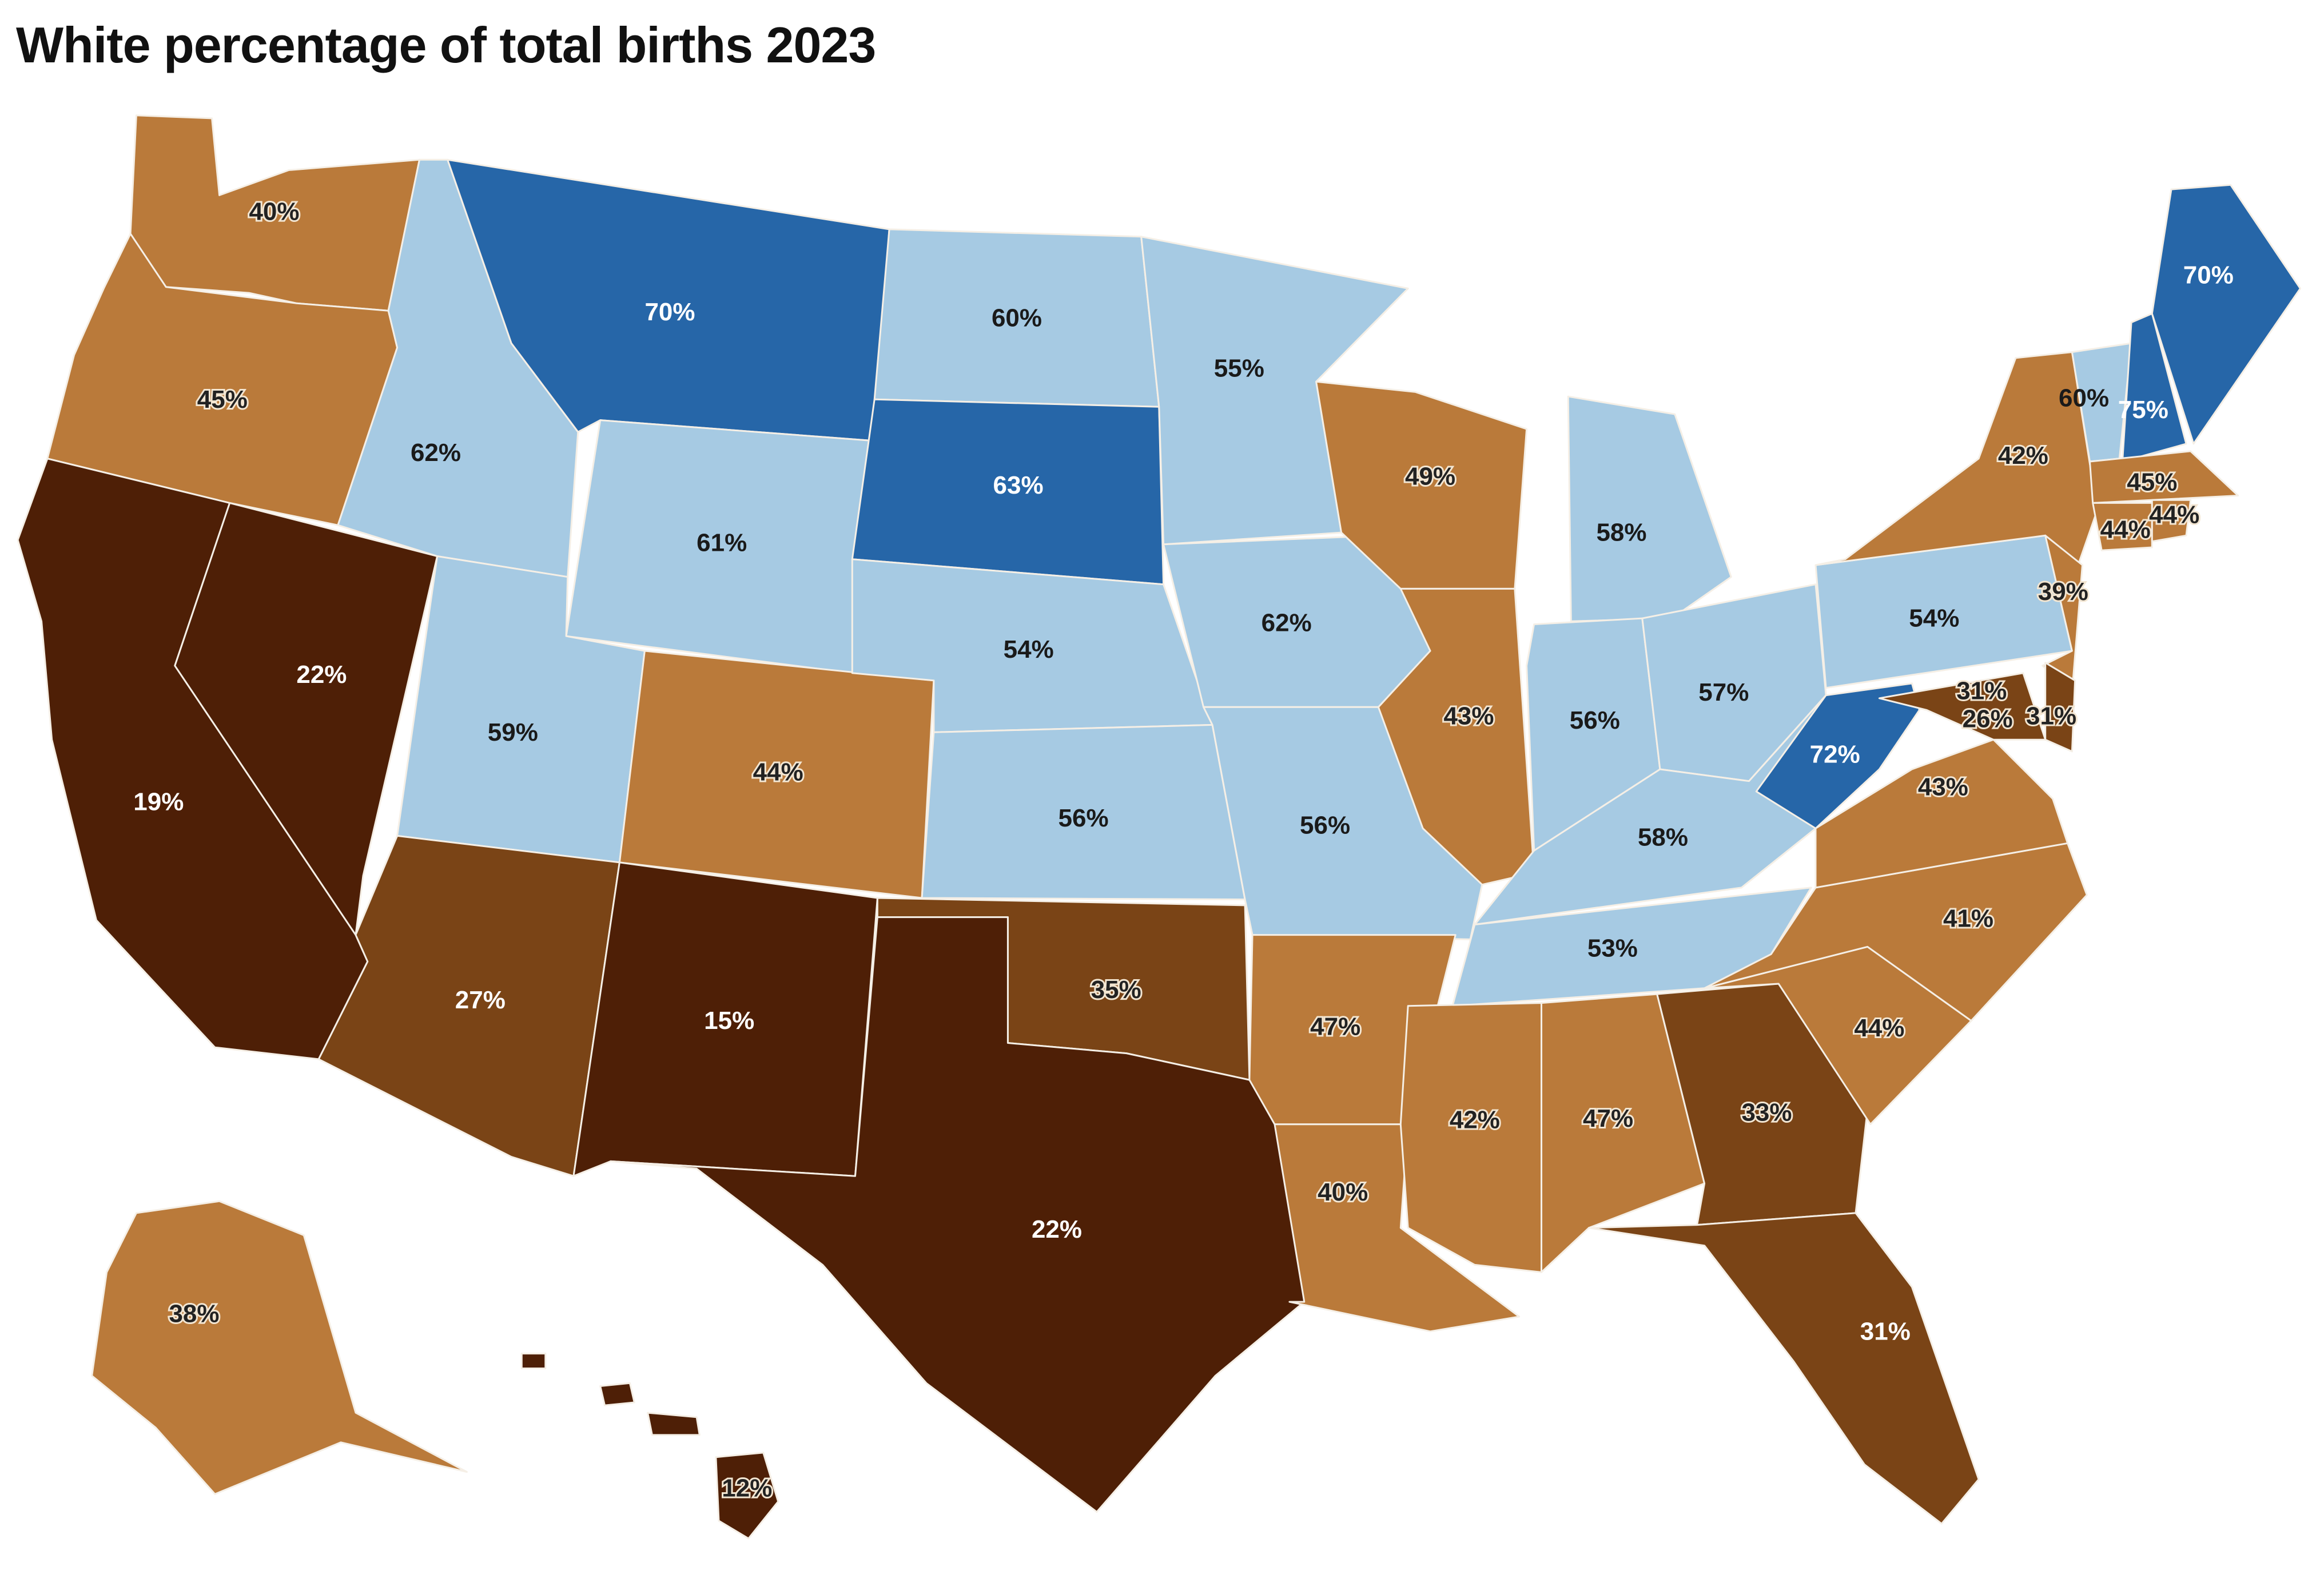 This screenshot has width=2324, height=1574. Describe the element at coordinates (2208, 275) in the screenshot. I see `state-label-me: 70%` at that location.